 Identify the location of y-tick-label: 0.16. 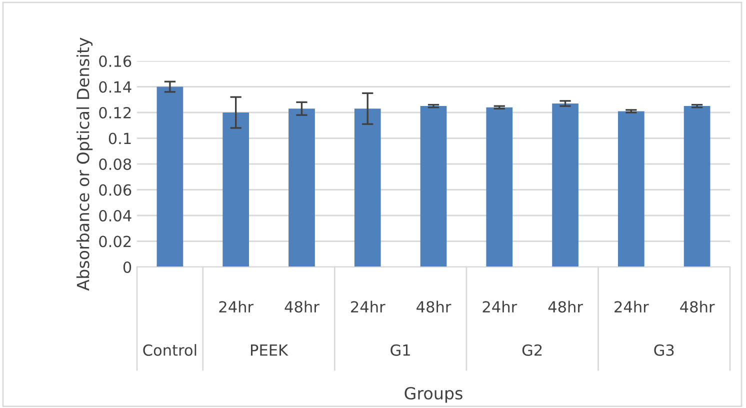
(115, 61).